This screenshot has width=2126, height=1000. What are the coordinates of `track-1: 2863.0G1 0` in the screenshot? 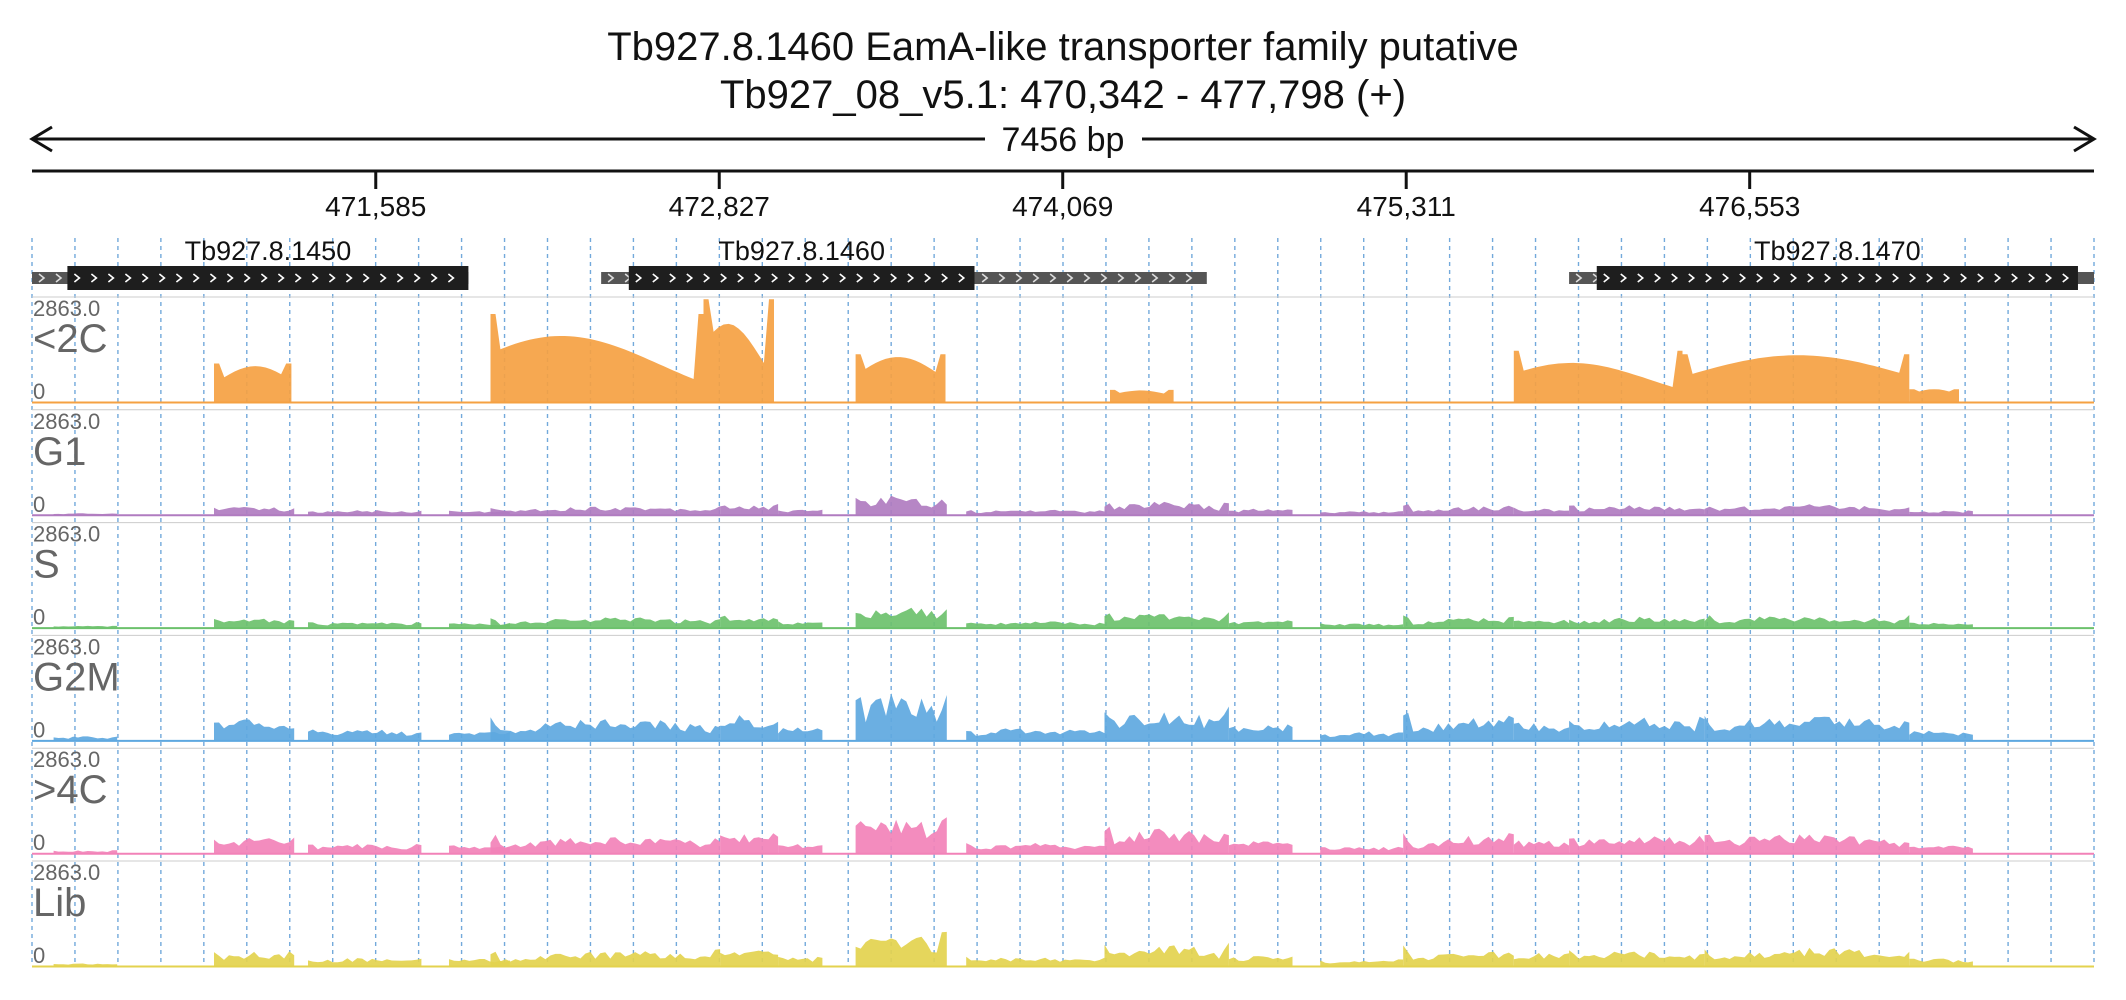 It's located at (1063, 463).